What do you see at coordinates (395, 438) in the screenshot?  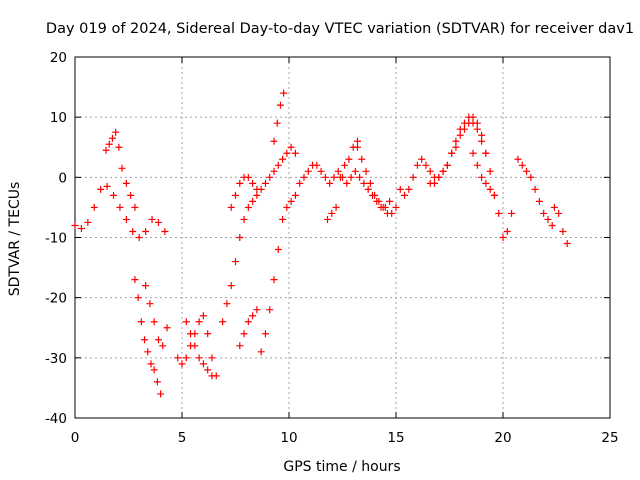 I see `x-tick-label: 15` at bounding box center [395, 438].